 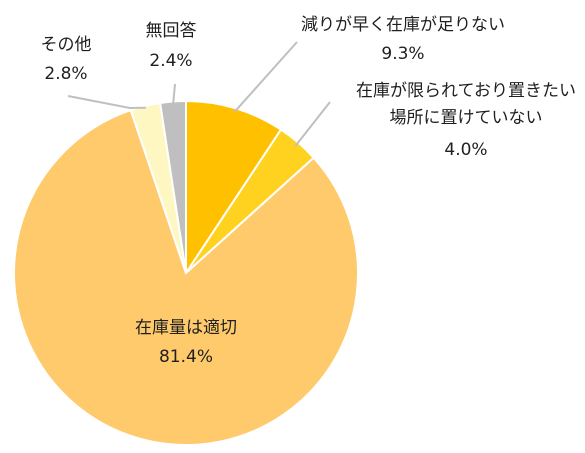 What do you see at coordinates (234, 188) in the screenshot?
I see `pie-slice-shortage` at bounding box center [234, 188].